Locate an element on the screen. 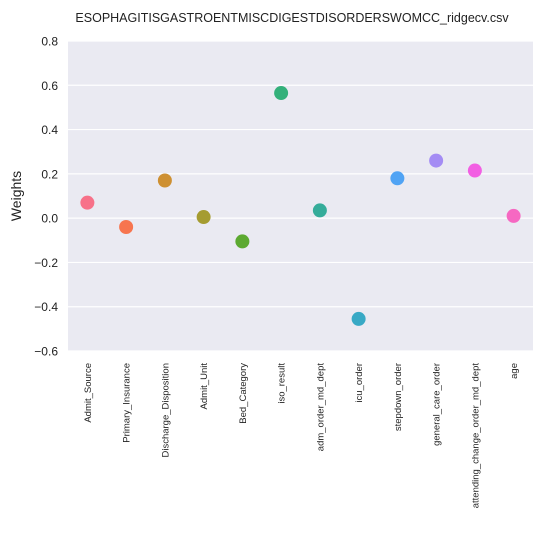  y-axis-ticks: −0.6 −0.4 −0.2 0.0 0.2 0.4 0.6 0.8 is located at coordinates (46, 197).